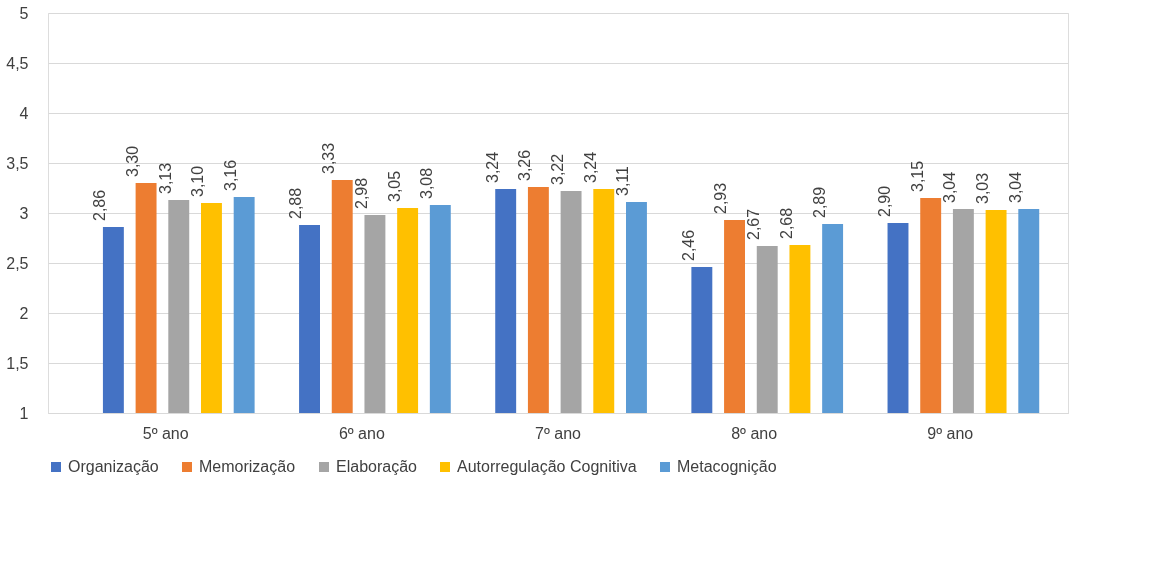 The height and width of the screenshot is (566, 1173). Describe the element at coordinates (361, 433) in the screenshot. I see `x-tick-label: 6º ano` at that location.